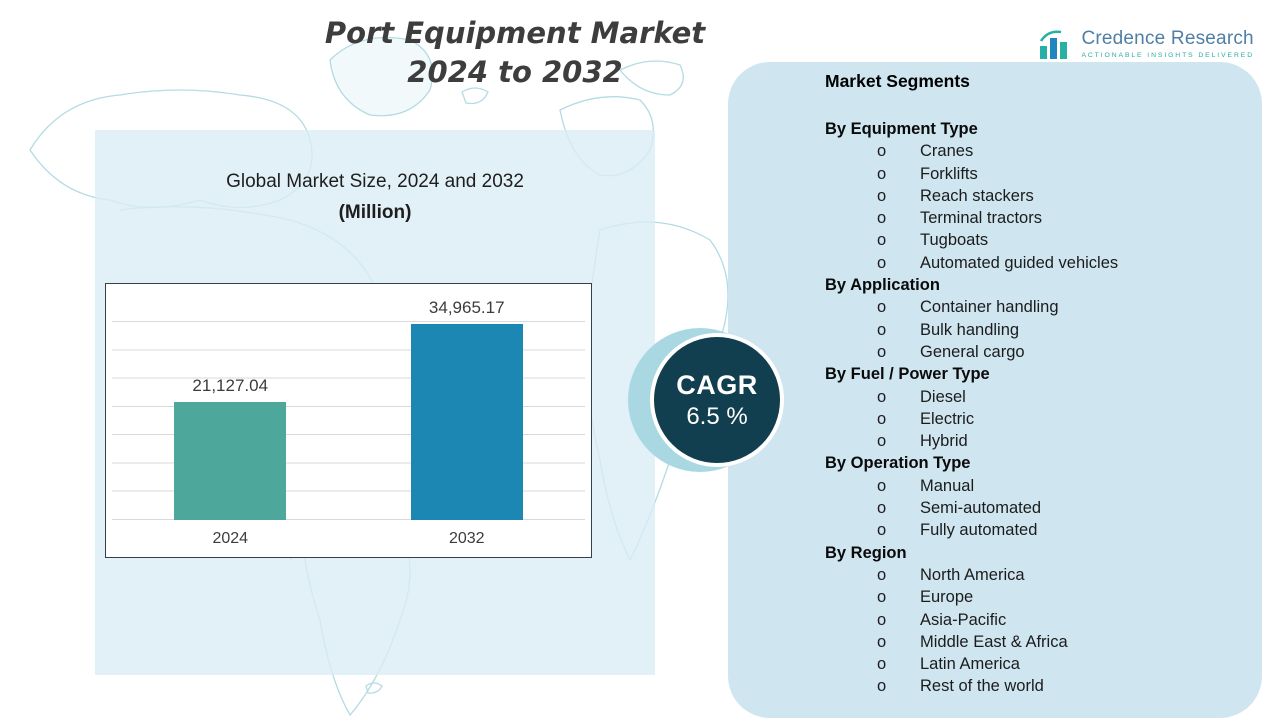 The height and width of the screenshot is (720, 1280). Describe the element at coordinates (1167, 55) in the screenshot. I see `logo-tagline: Actionable Insights Delivered` at that location.